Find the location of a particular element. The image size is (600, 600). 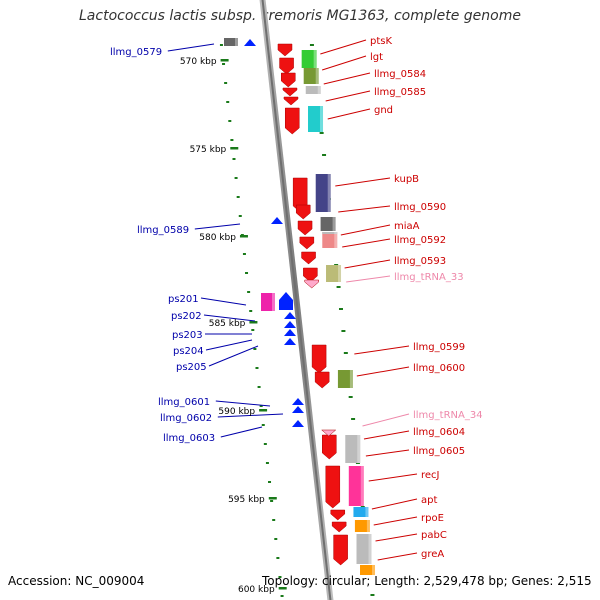

gene-box-miaA is located at coordinates (330, 240).